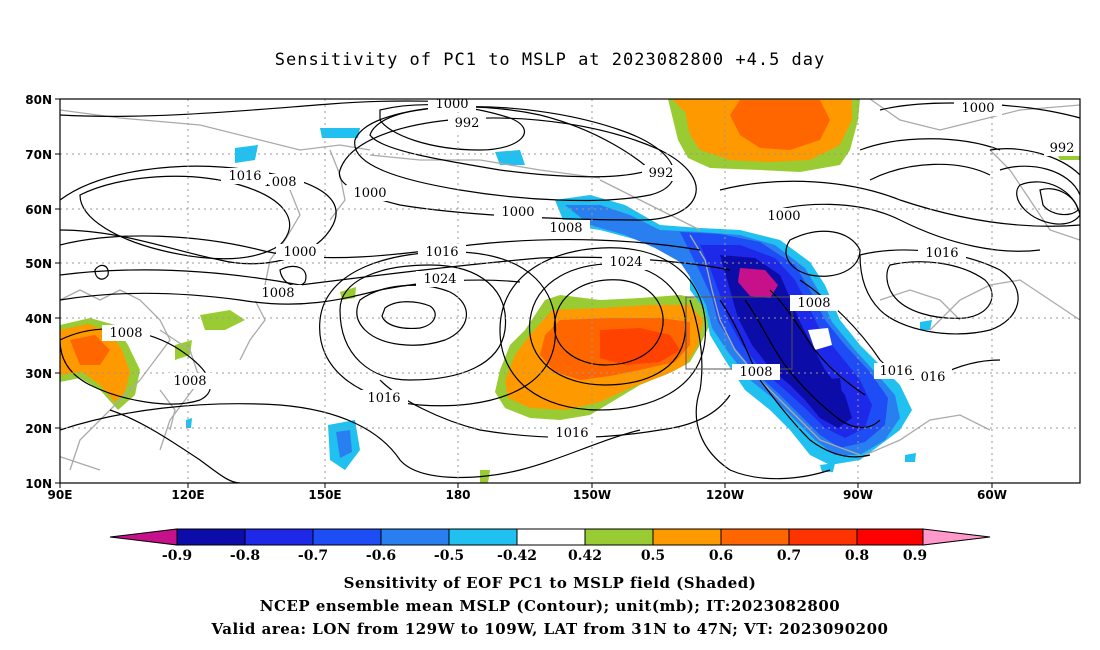 This screenshot has height=650, width=1100. What do you see at coordinates (381, 556) in the screenshot?
I see `colorbar-label: -0.6` at bounding box center [381, 556].